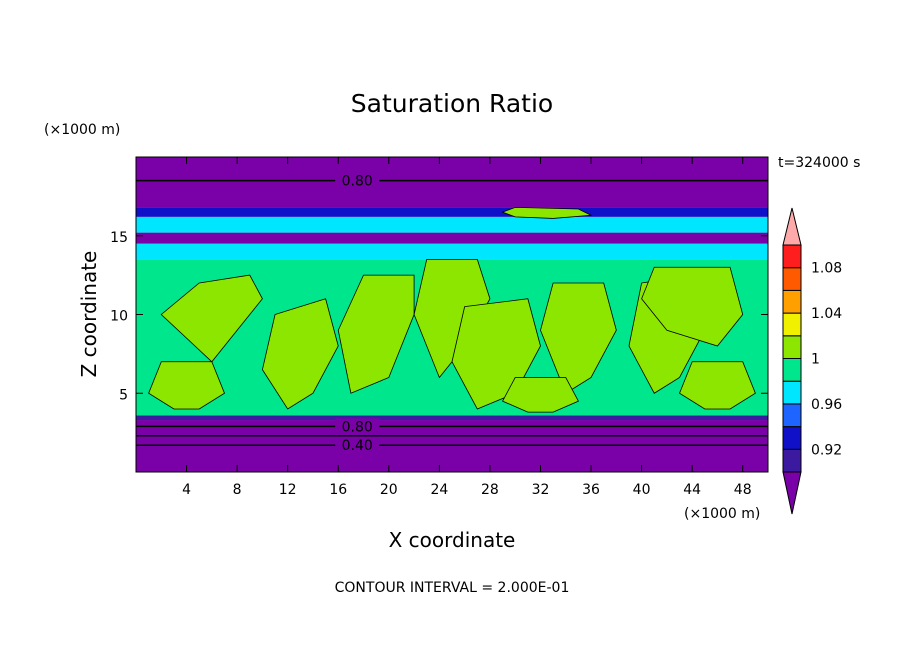 Image resolution: width=904 pixels, height=654 pixels. What do you see at coordinates (452, 588) in the screenshot?
I see `footer-label: CONTOUR INTERVAL = 2.000E-01` at bounding box center [452, 588].